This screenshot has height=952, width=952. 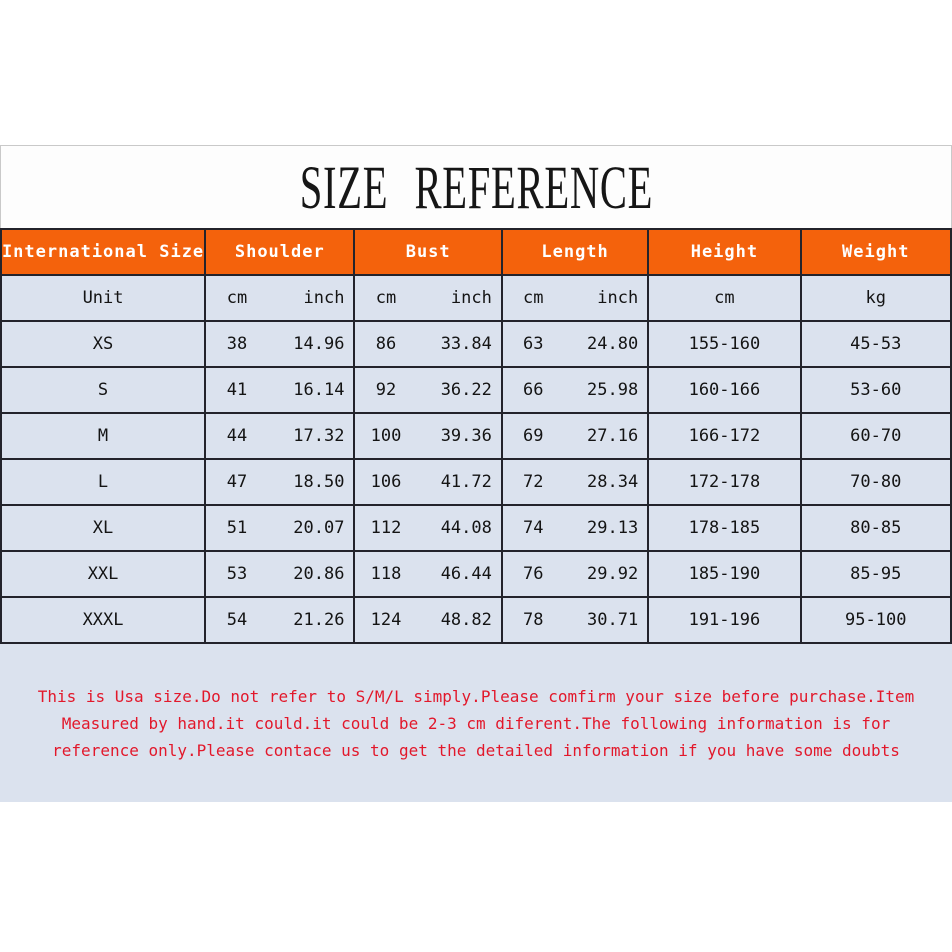 I want to click on shoulder-inch-value: 17.32, so click(x=319, y=436).